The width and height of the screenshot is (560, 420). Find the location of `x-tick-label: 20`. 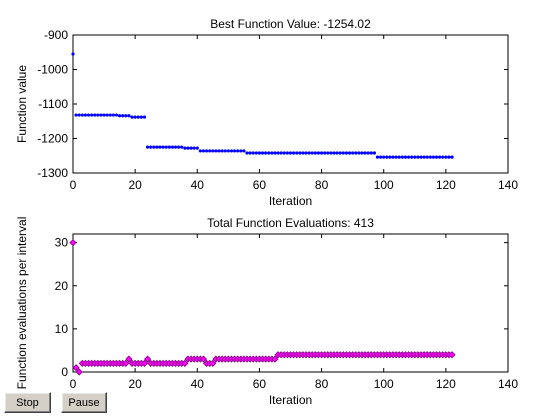

x-tick-label: 20 is located at coordinates (135, 185).